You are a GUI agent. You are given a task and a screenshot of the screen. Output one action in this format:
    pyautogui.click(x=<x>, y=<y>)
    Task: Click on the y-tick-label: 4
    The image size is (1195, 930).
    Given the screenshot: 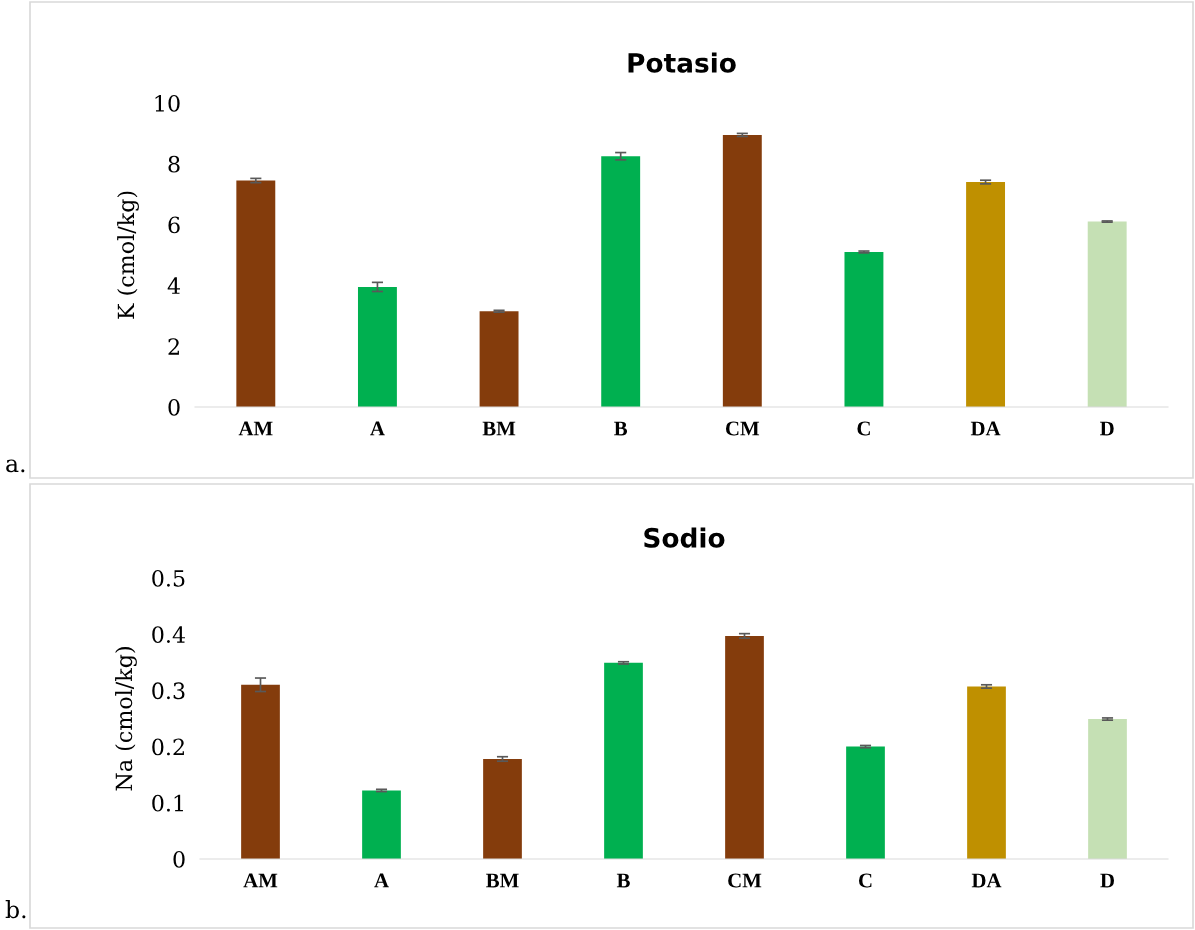 What is the action you would take?
    pyautogui.click(x=173, y=285)
    